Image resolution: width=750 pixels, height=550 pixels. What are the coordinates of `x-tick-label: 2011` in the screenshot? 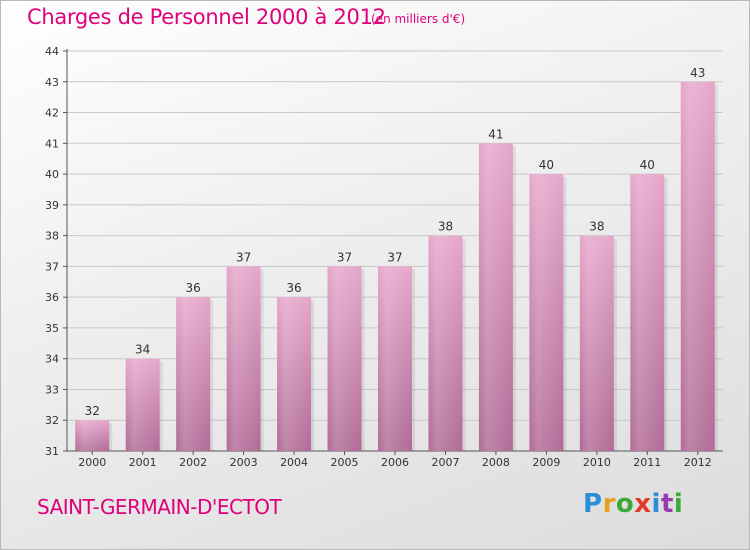 It's located at (647, 462).